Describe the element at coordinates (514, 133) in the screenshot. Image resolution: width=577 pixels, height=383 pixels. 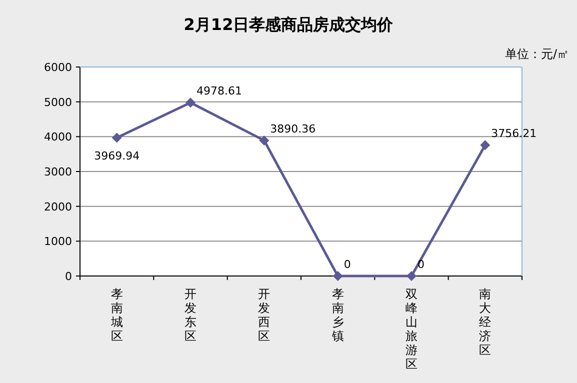
I see `data-label: 3756.21` at that location.